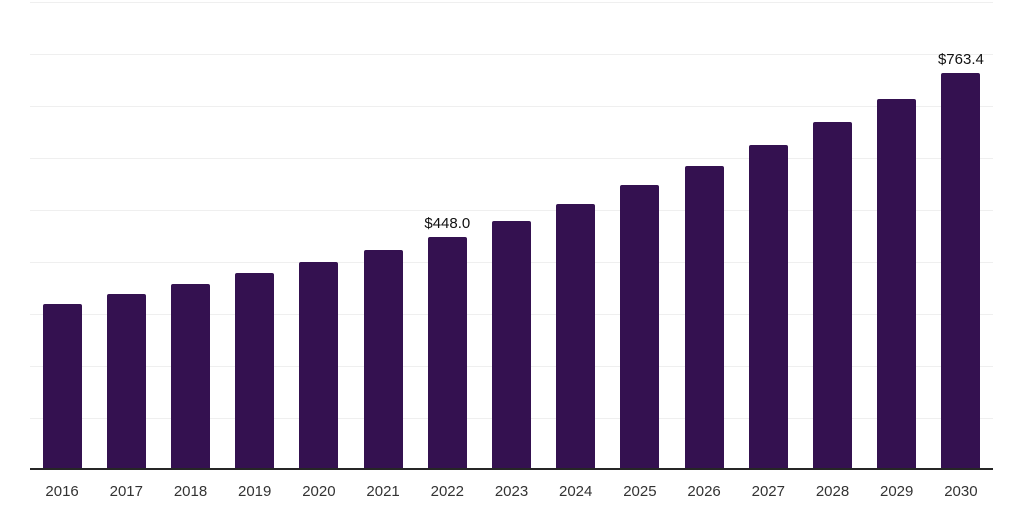  What do you see at coordinates (126, 382) in the screenshot?
I see `bar-2017` at bounding box center [126, 382].